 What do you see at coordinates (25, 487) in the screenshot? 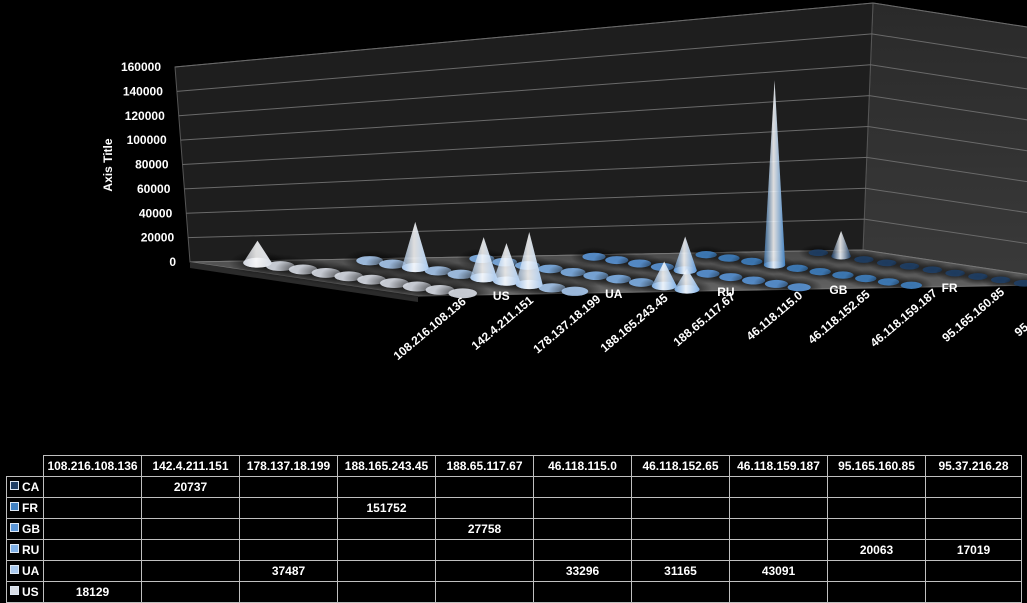
I see `table-row-header: CA` at bounding box center [25, 487].